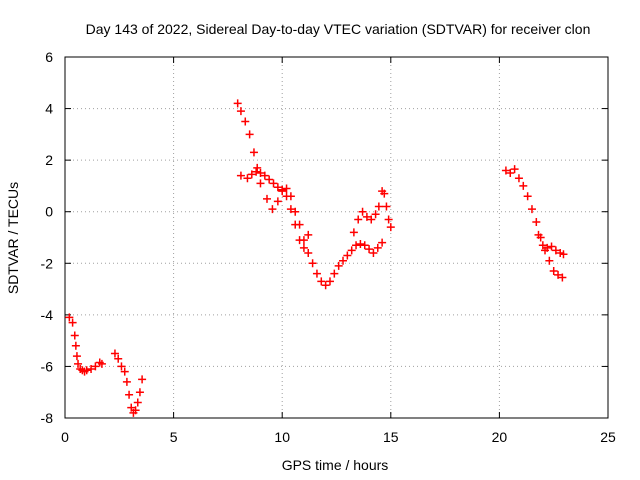  What do you see at coordinates (47, 263) in the screenshot?
I see `y-tick-label: -2` at bounding box center [47, 263].